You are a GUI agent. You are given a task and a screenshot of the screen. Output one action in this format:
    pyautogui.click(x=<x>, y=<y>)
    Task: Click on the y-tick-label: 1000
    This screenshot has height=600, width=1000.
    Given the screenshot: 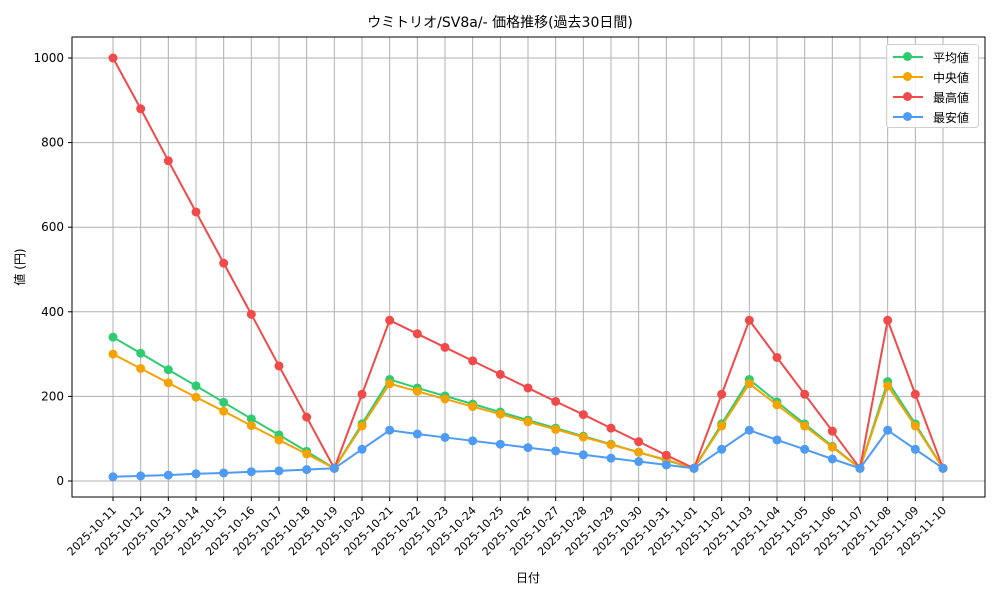 What is the action you would take?
    pyautogui.click(x=48, y=58)
    